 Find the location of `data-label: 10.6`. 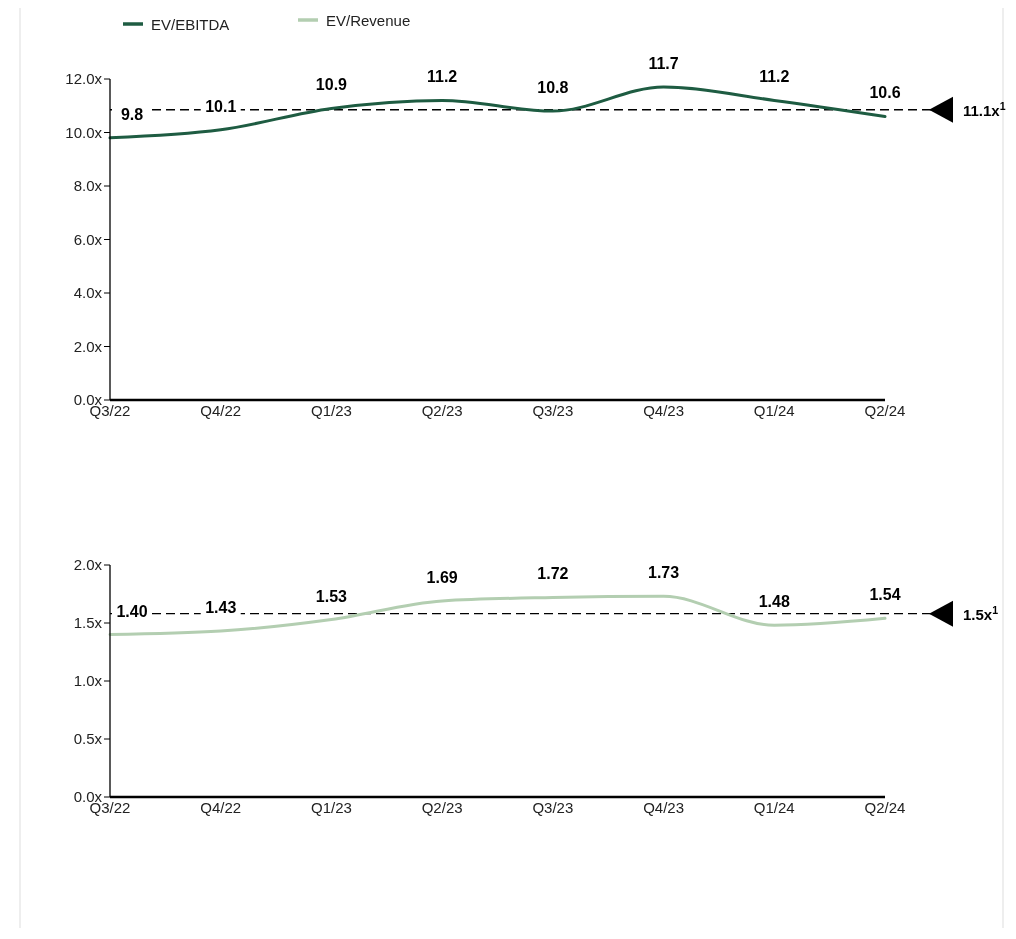

data-label: 10.6 is located at coordinates (885, 93).